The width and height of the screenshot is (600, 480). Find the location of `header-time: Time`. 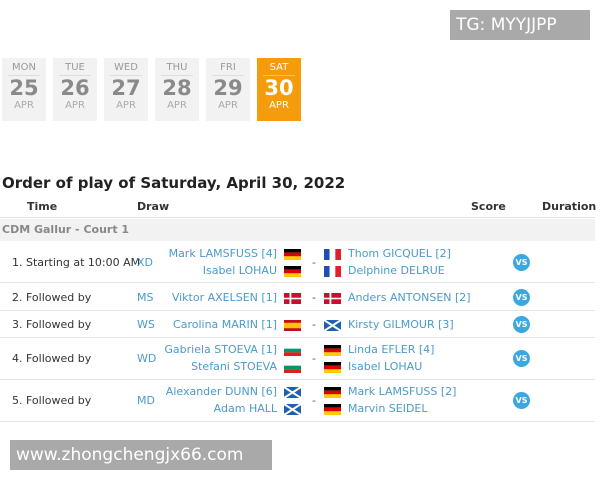

header-time: Time is located at coordinates (42, 206).